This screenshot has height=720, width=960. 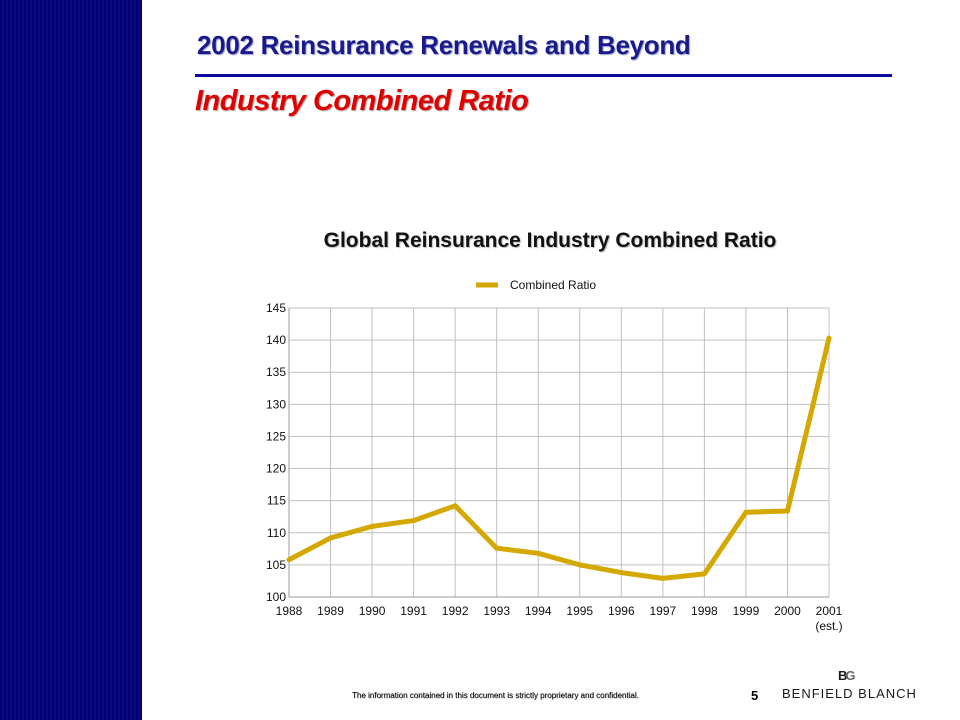 What do you see at coordinates (787, 611) in the screenshot?
I see `x-tick-label: 2000` at bounding box center [787, 611].